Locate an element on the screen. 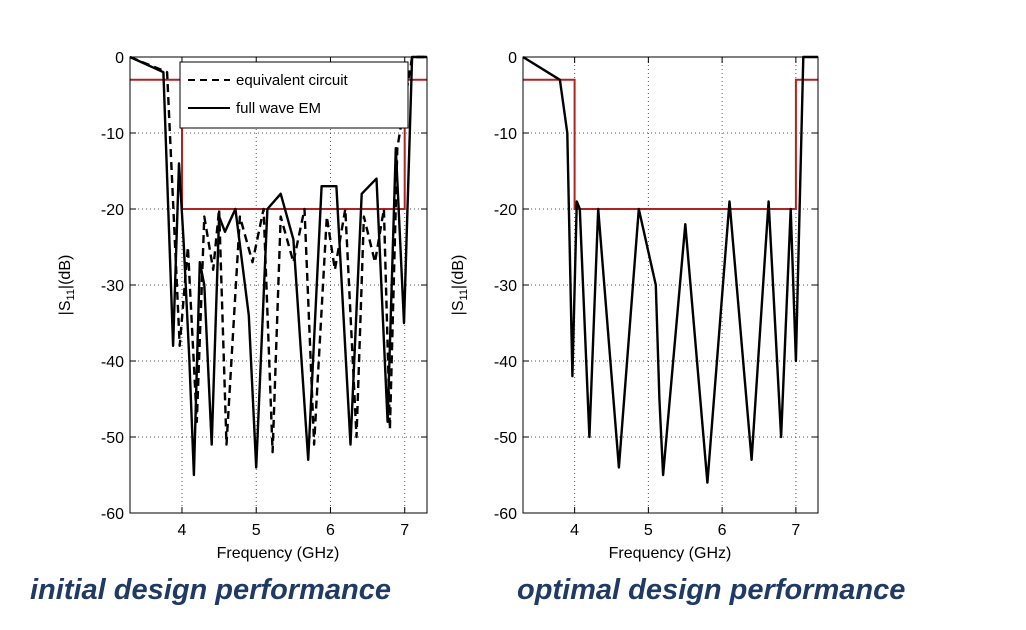 The height and width of the screenshot is (630, 1026). legend-label-equivalent-circuit: equivalent circuit is located at coordinates (292, 80).